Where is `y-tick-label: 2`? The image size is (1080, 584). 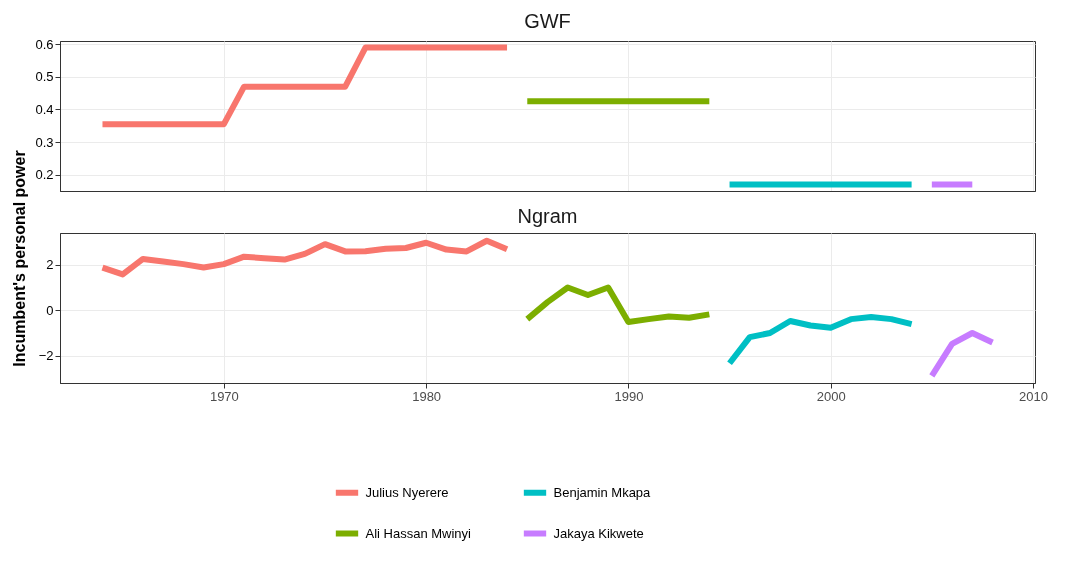
y-tick-label: 2 is located at coordinates (50, 265).